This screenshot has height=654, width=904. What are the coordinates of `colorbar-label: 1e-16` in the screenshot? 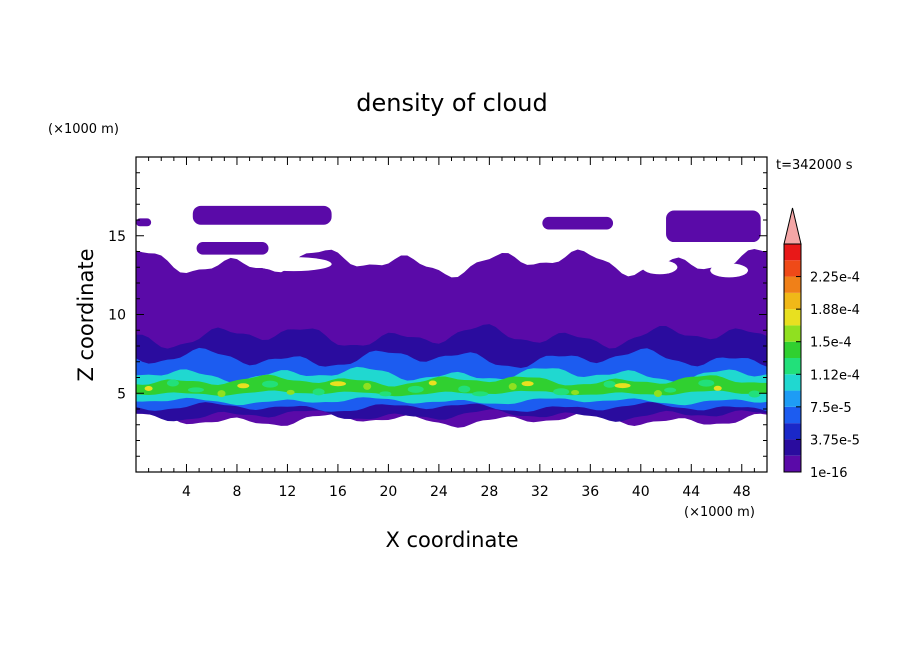 It's located at (829, 473).